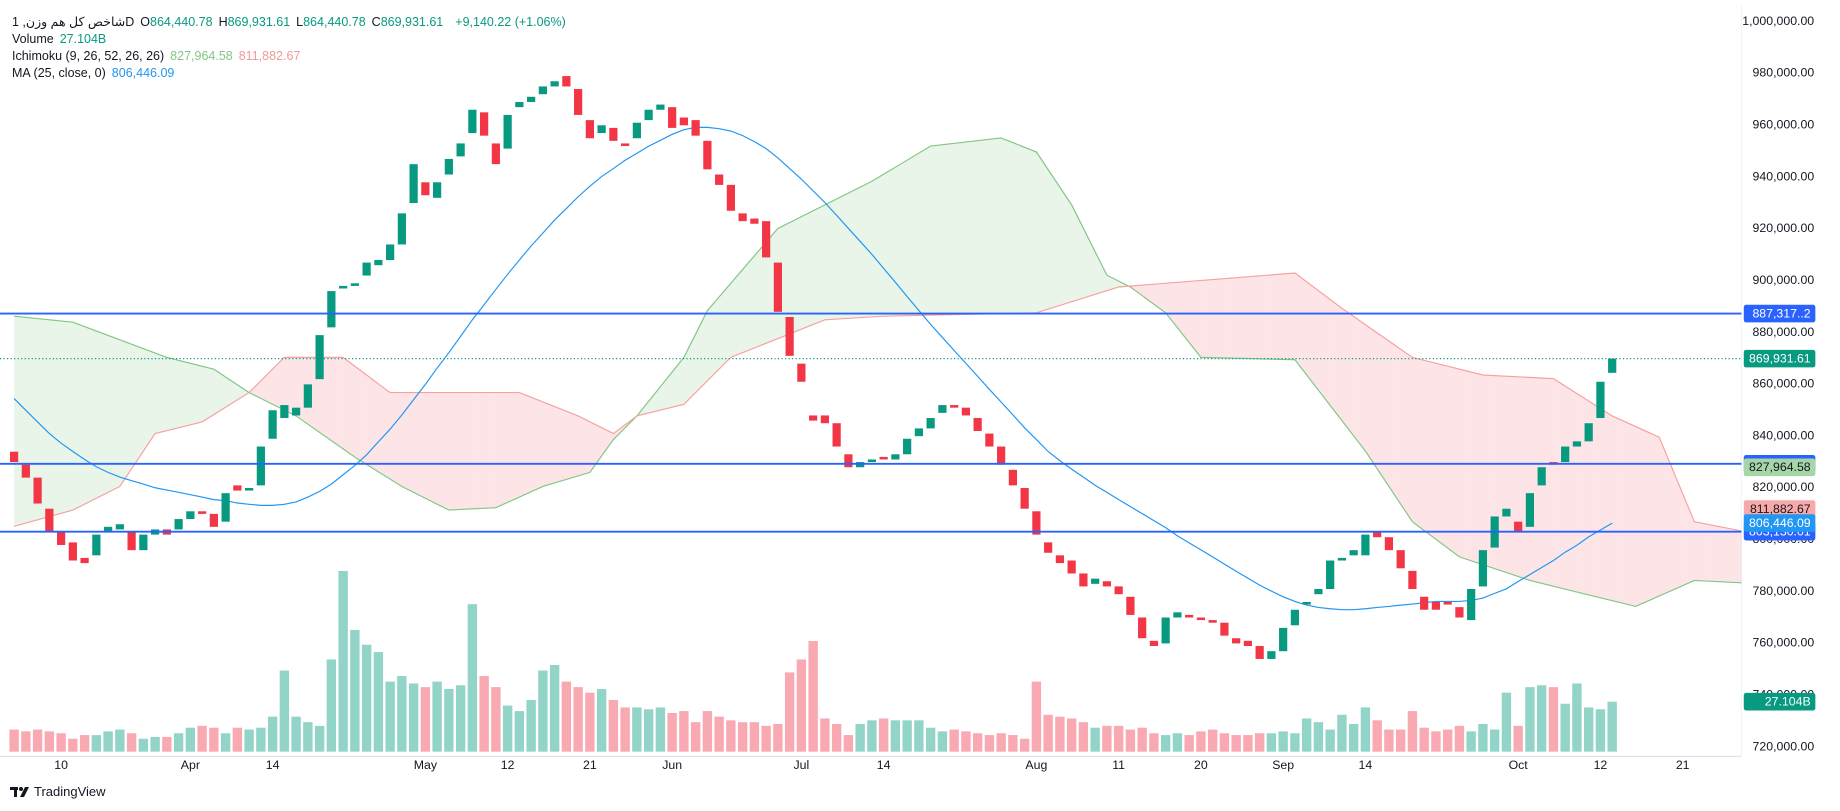  I want to click on x-tick-label: 14, so click(1366, 765).